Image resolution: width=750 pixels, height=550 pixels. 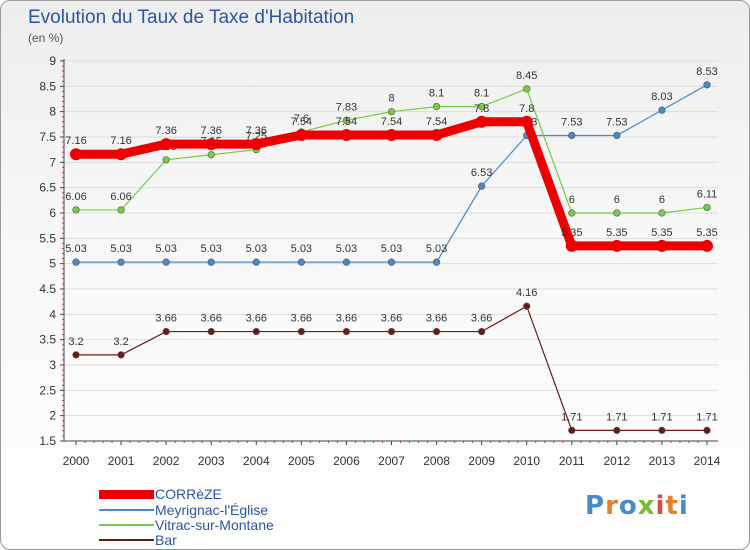 I want to click on data-label-bar: 4.16, so click(x=526, y=293).